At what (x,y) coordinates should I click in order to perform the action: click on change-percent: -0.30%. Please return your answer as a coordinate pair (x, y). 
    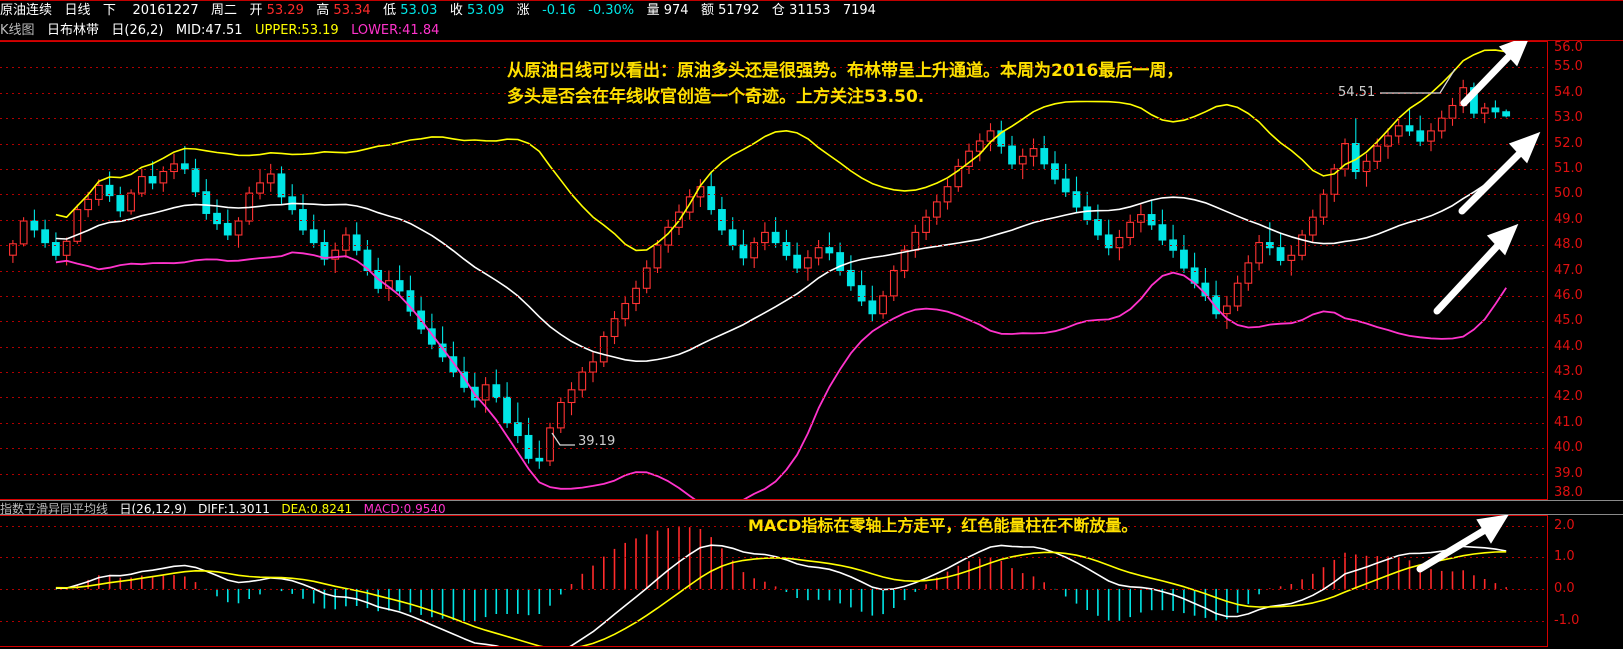
    Looking at the image, I should click on (611, 10).